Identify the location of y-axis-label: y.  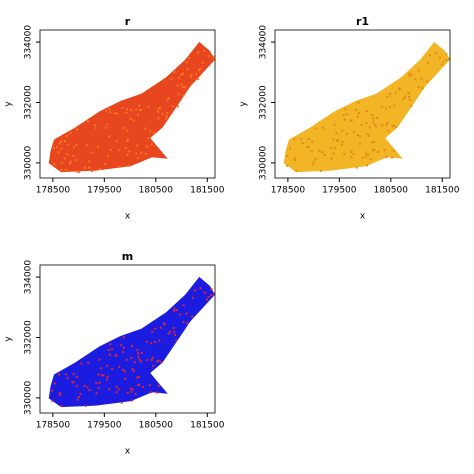
(9, 104).